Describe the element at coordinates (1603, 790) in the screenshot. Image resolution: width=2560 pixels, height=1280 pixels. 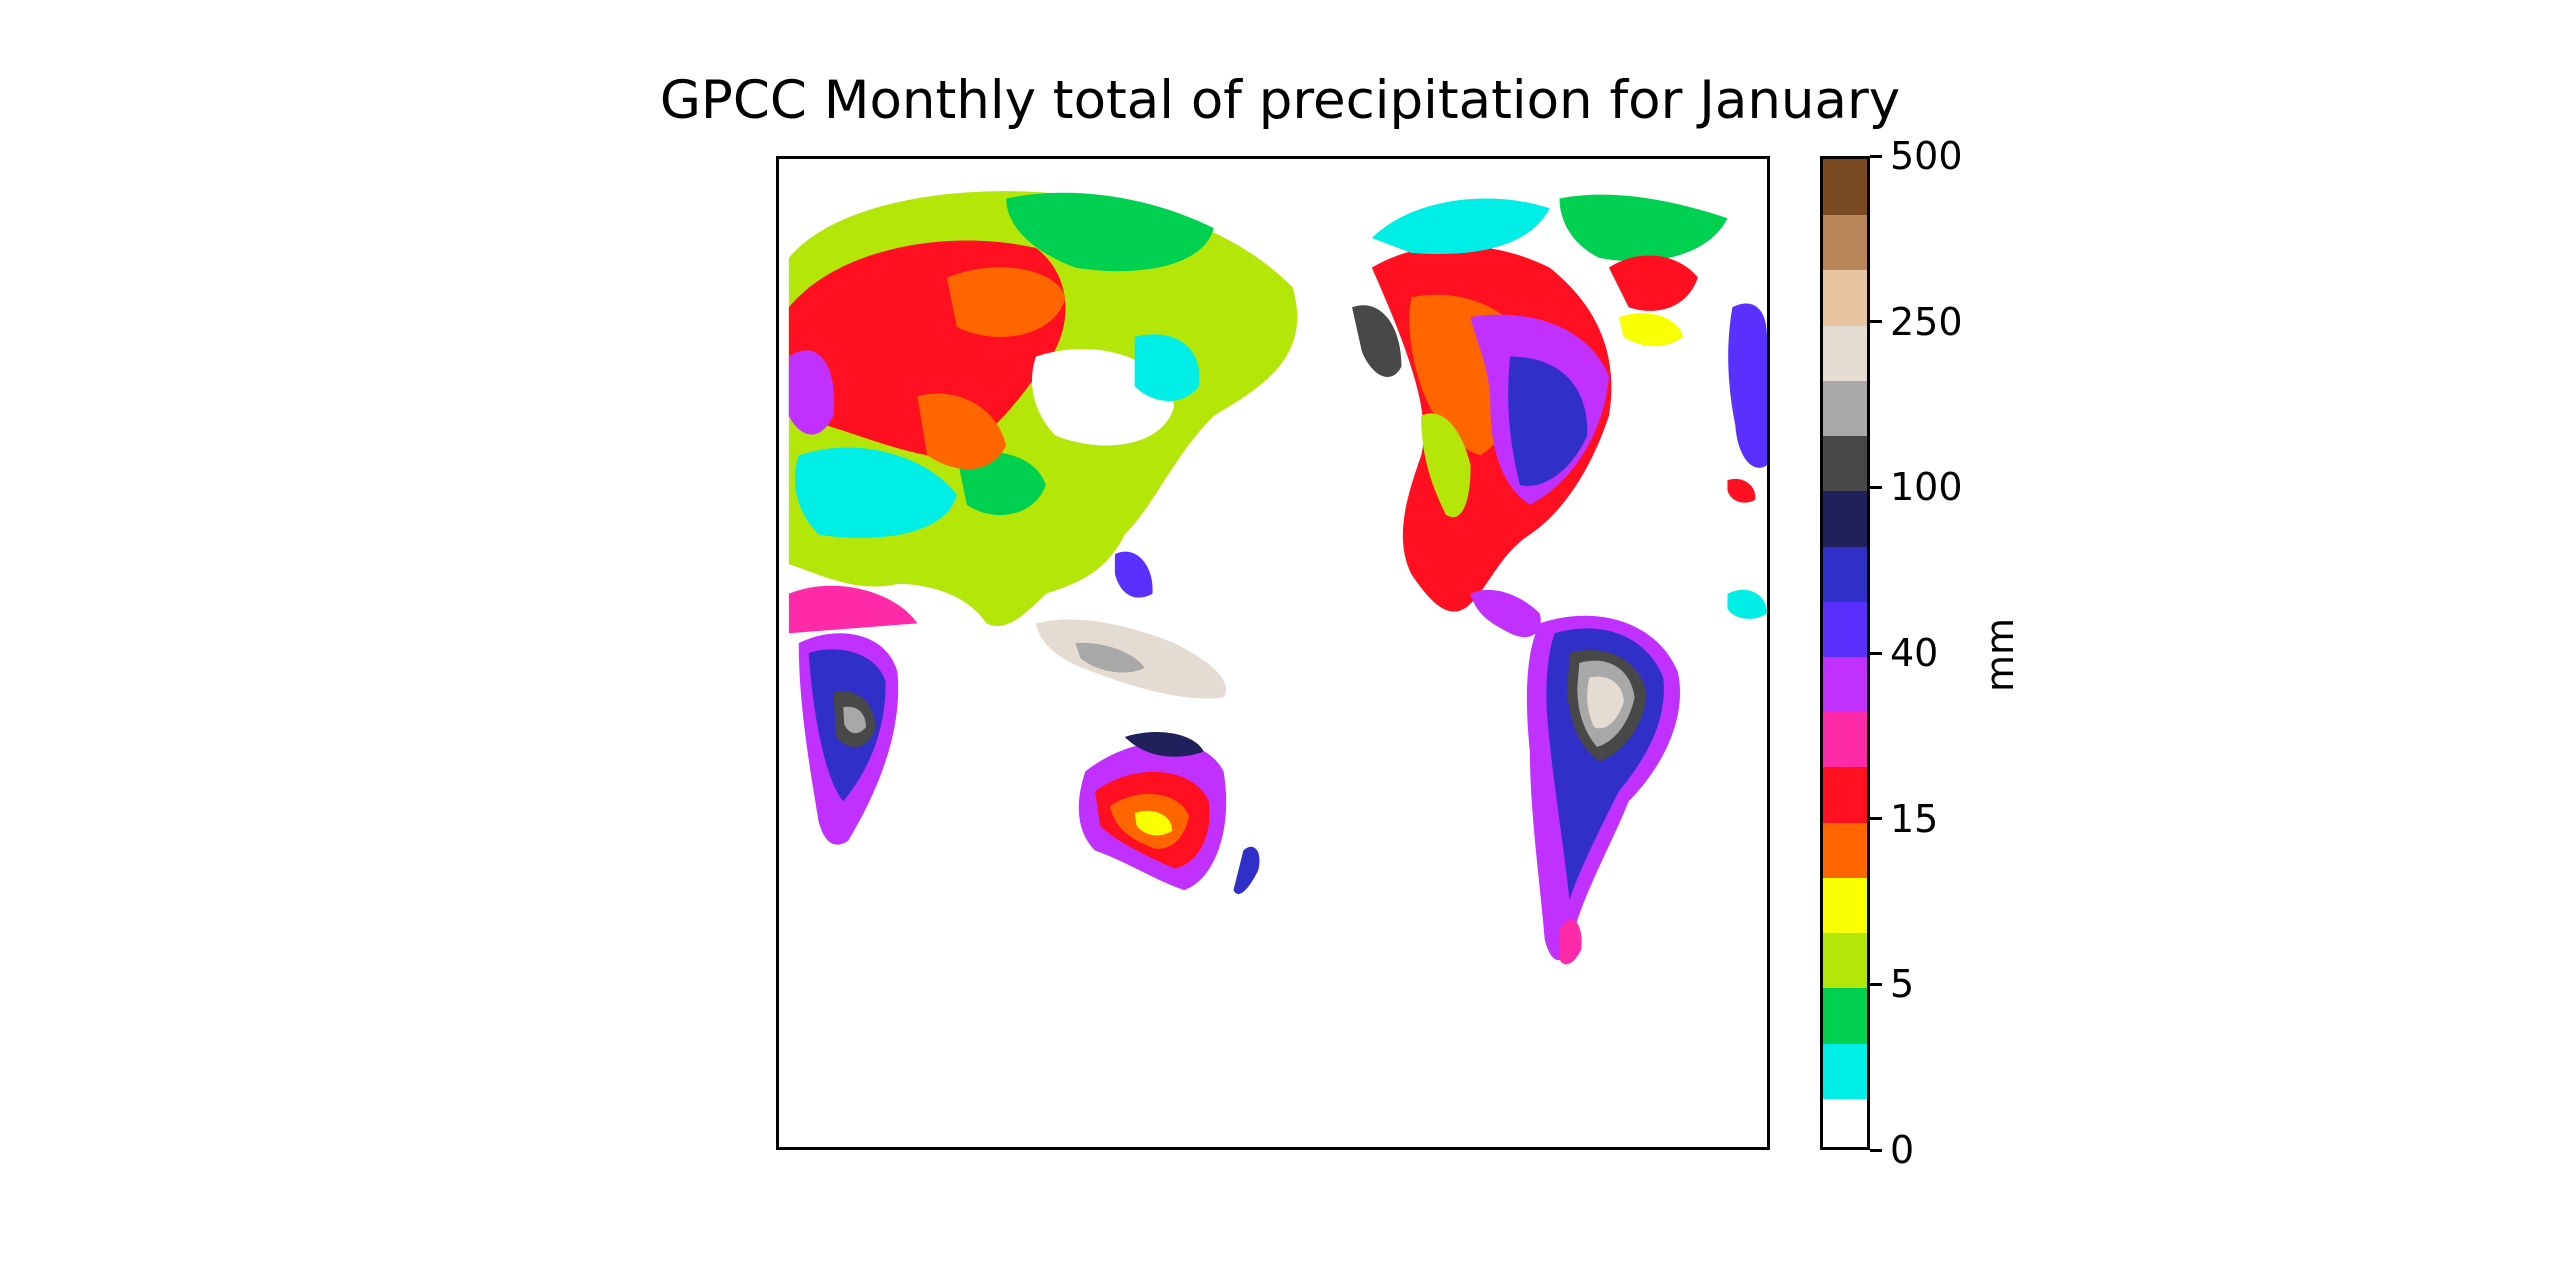
I see `region-south-america` at that location.